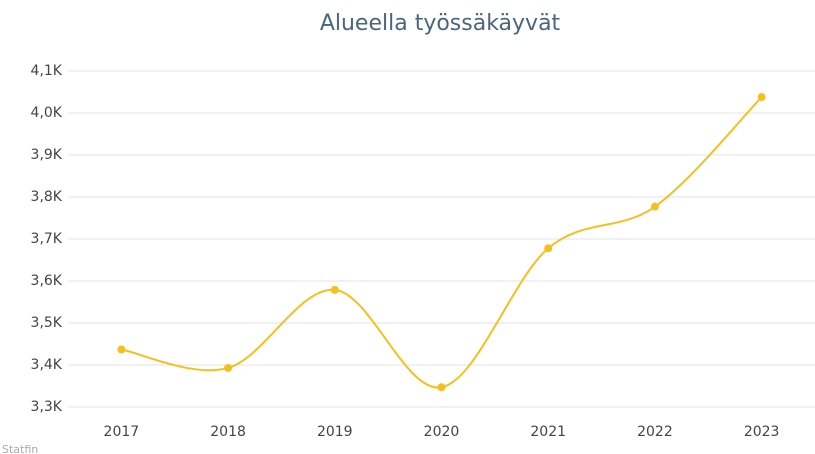  What do you see at coordinates (762, 432) in the screenshot?
I see `x-tick-label: 2023` at bounding box center [762, 432].